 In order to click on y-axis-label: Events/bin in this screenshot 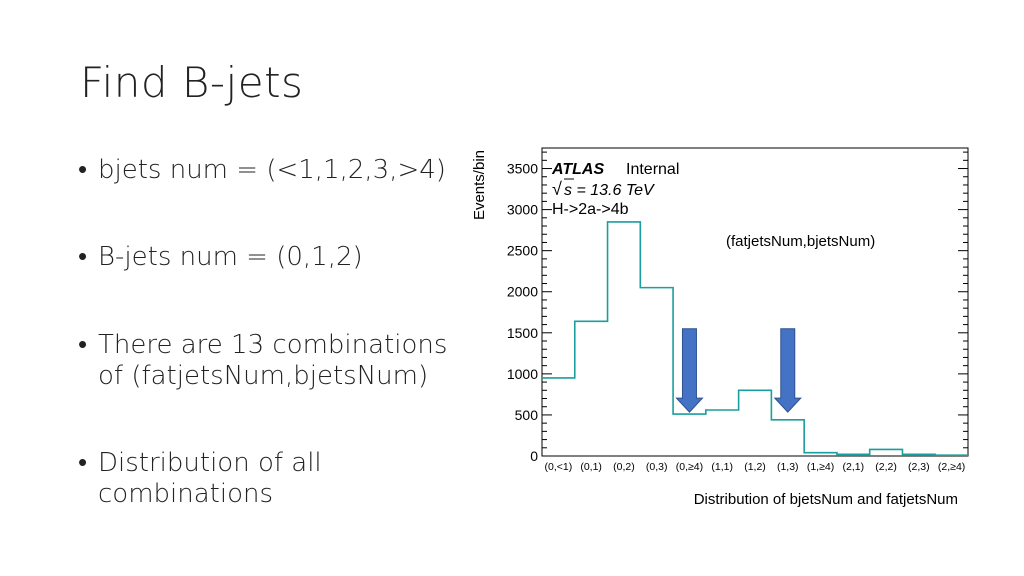, I will do `click(479, 185)`.